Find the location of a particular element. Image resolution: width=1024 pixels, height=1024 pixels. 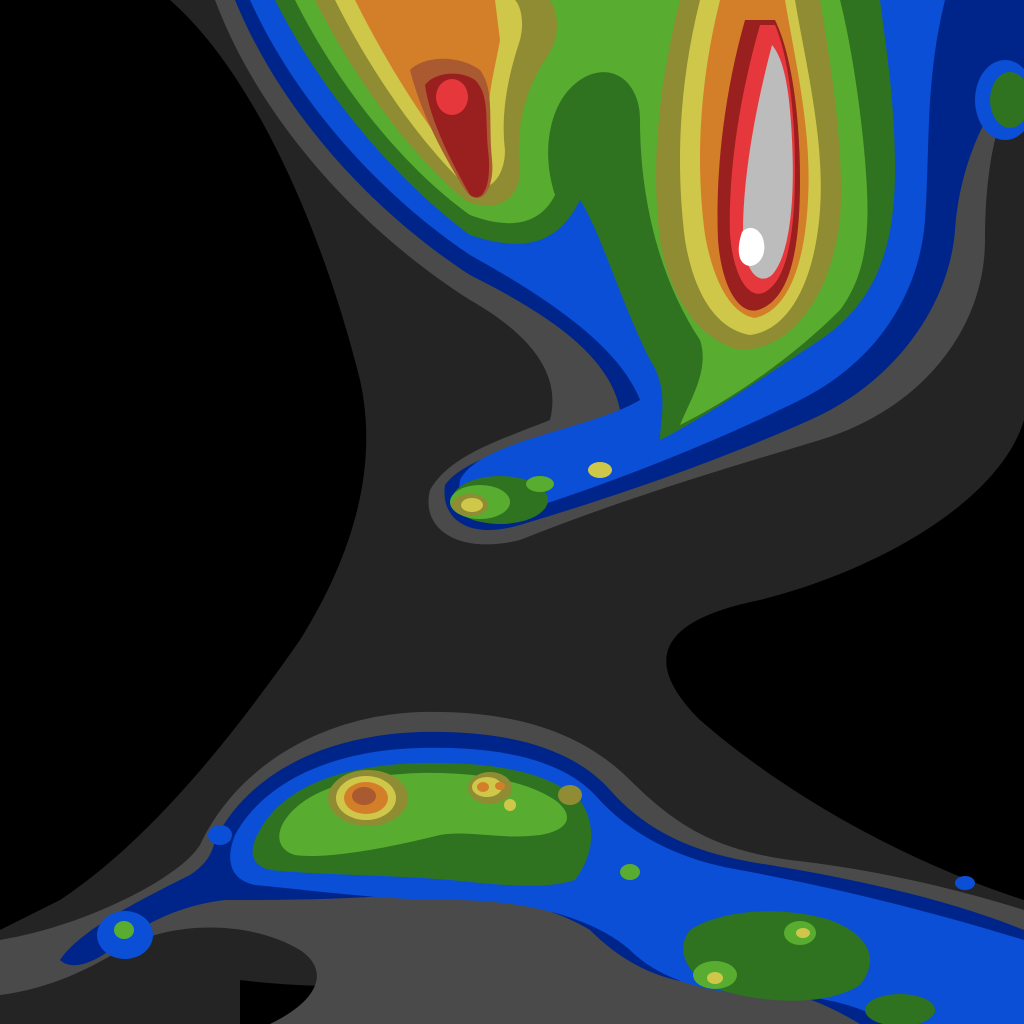

level-12-region-north is located at coordinates (767, 162).